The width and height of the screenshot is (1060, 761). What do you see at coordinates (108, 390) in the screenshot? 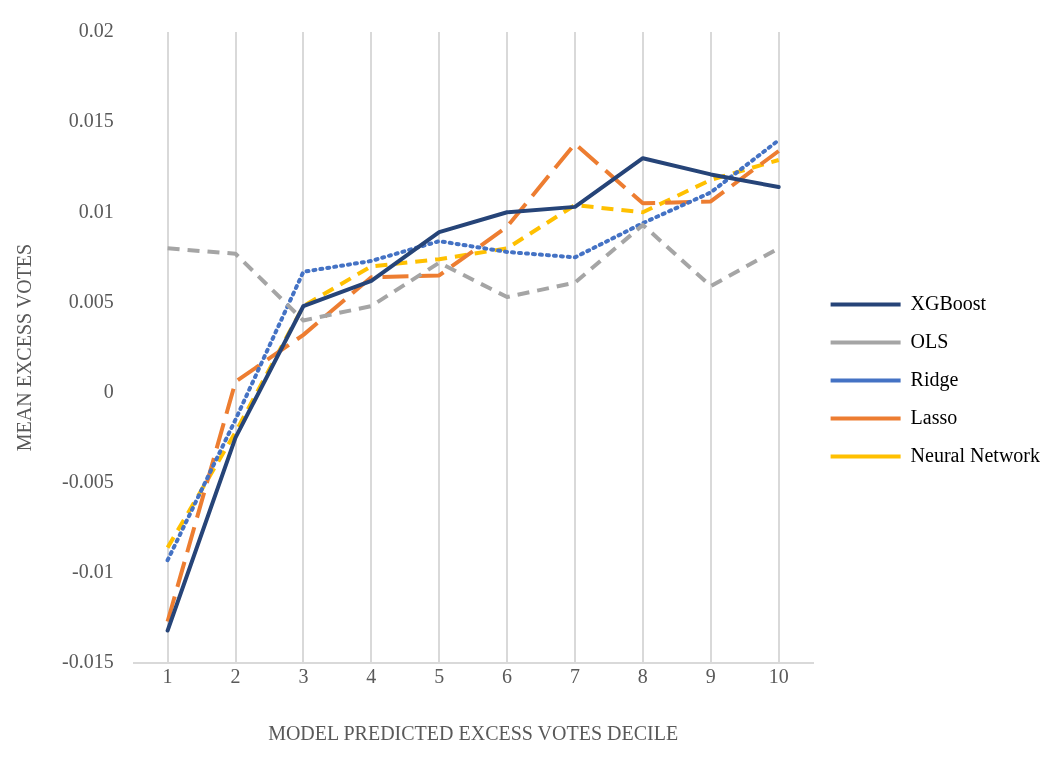
I see `y-tick-label: 0` at bounding box center [108, 390].